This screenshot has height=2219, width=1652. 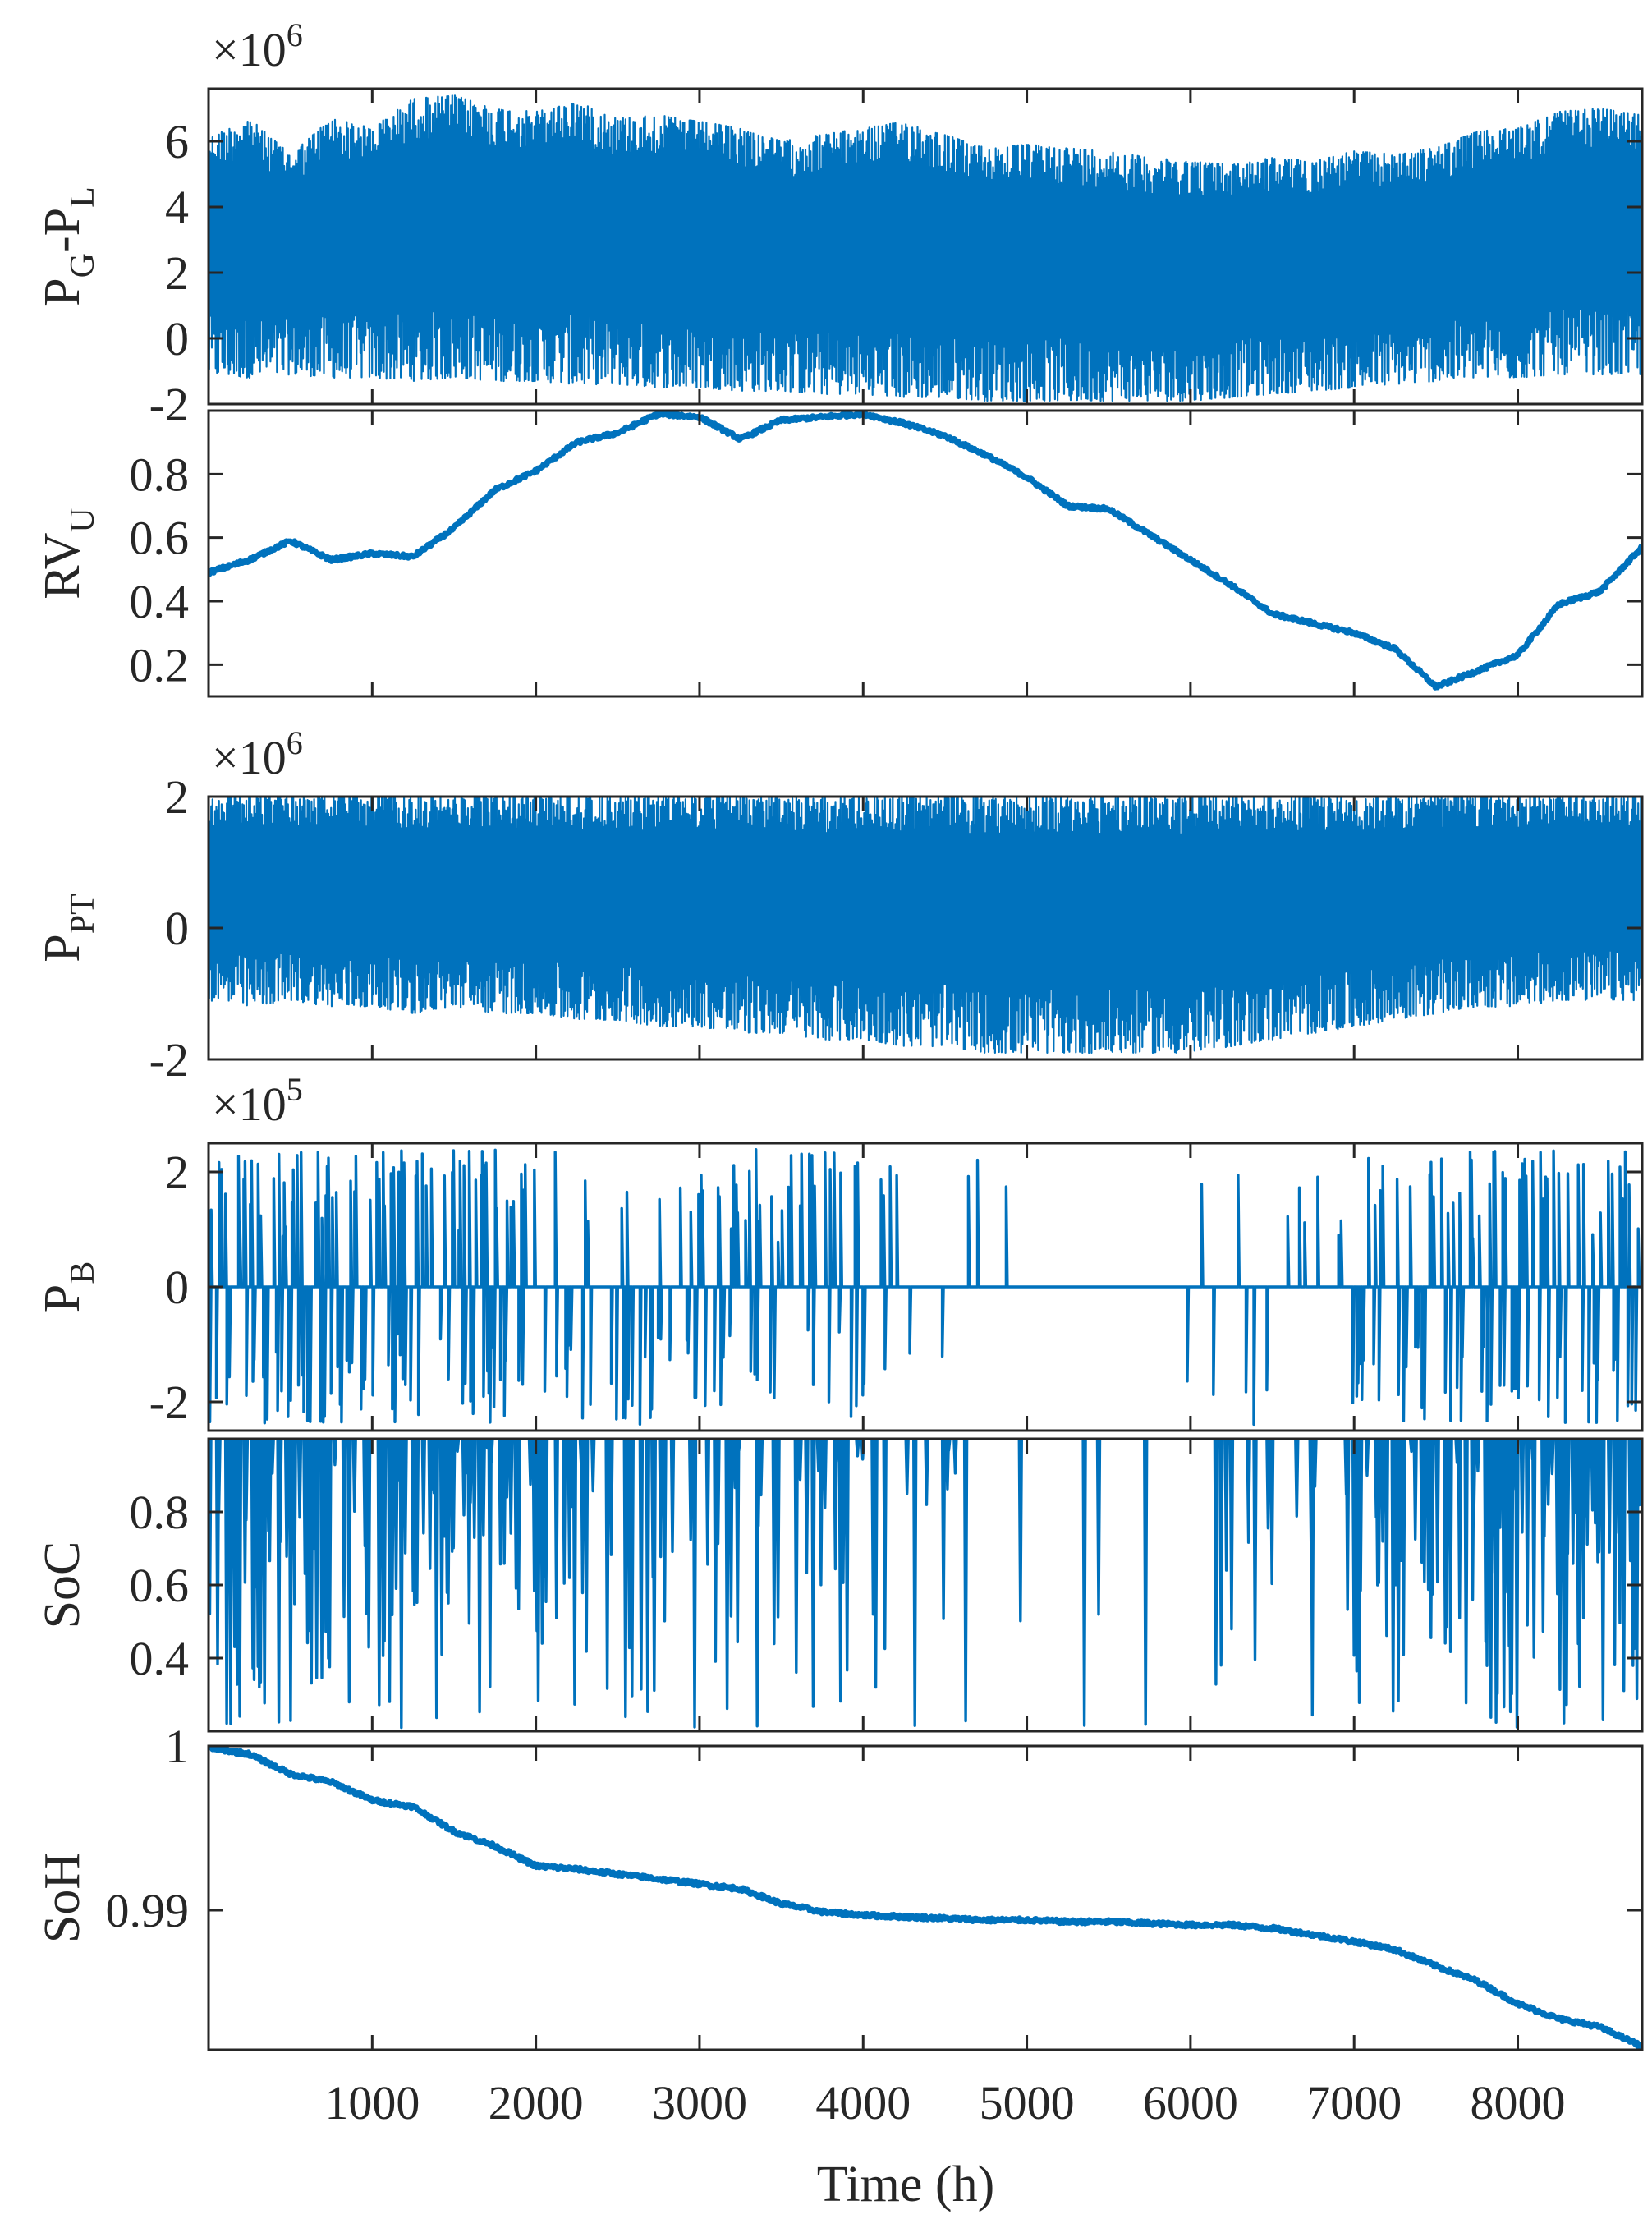 I want to click on ytick-label-pgpl: 6, so click(x=177, y=141).